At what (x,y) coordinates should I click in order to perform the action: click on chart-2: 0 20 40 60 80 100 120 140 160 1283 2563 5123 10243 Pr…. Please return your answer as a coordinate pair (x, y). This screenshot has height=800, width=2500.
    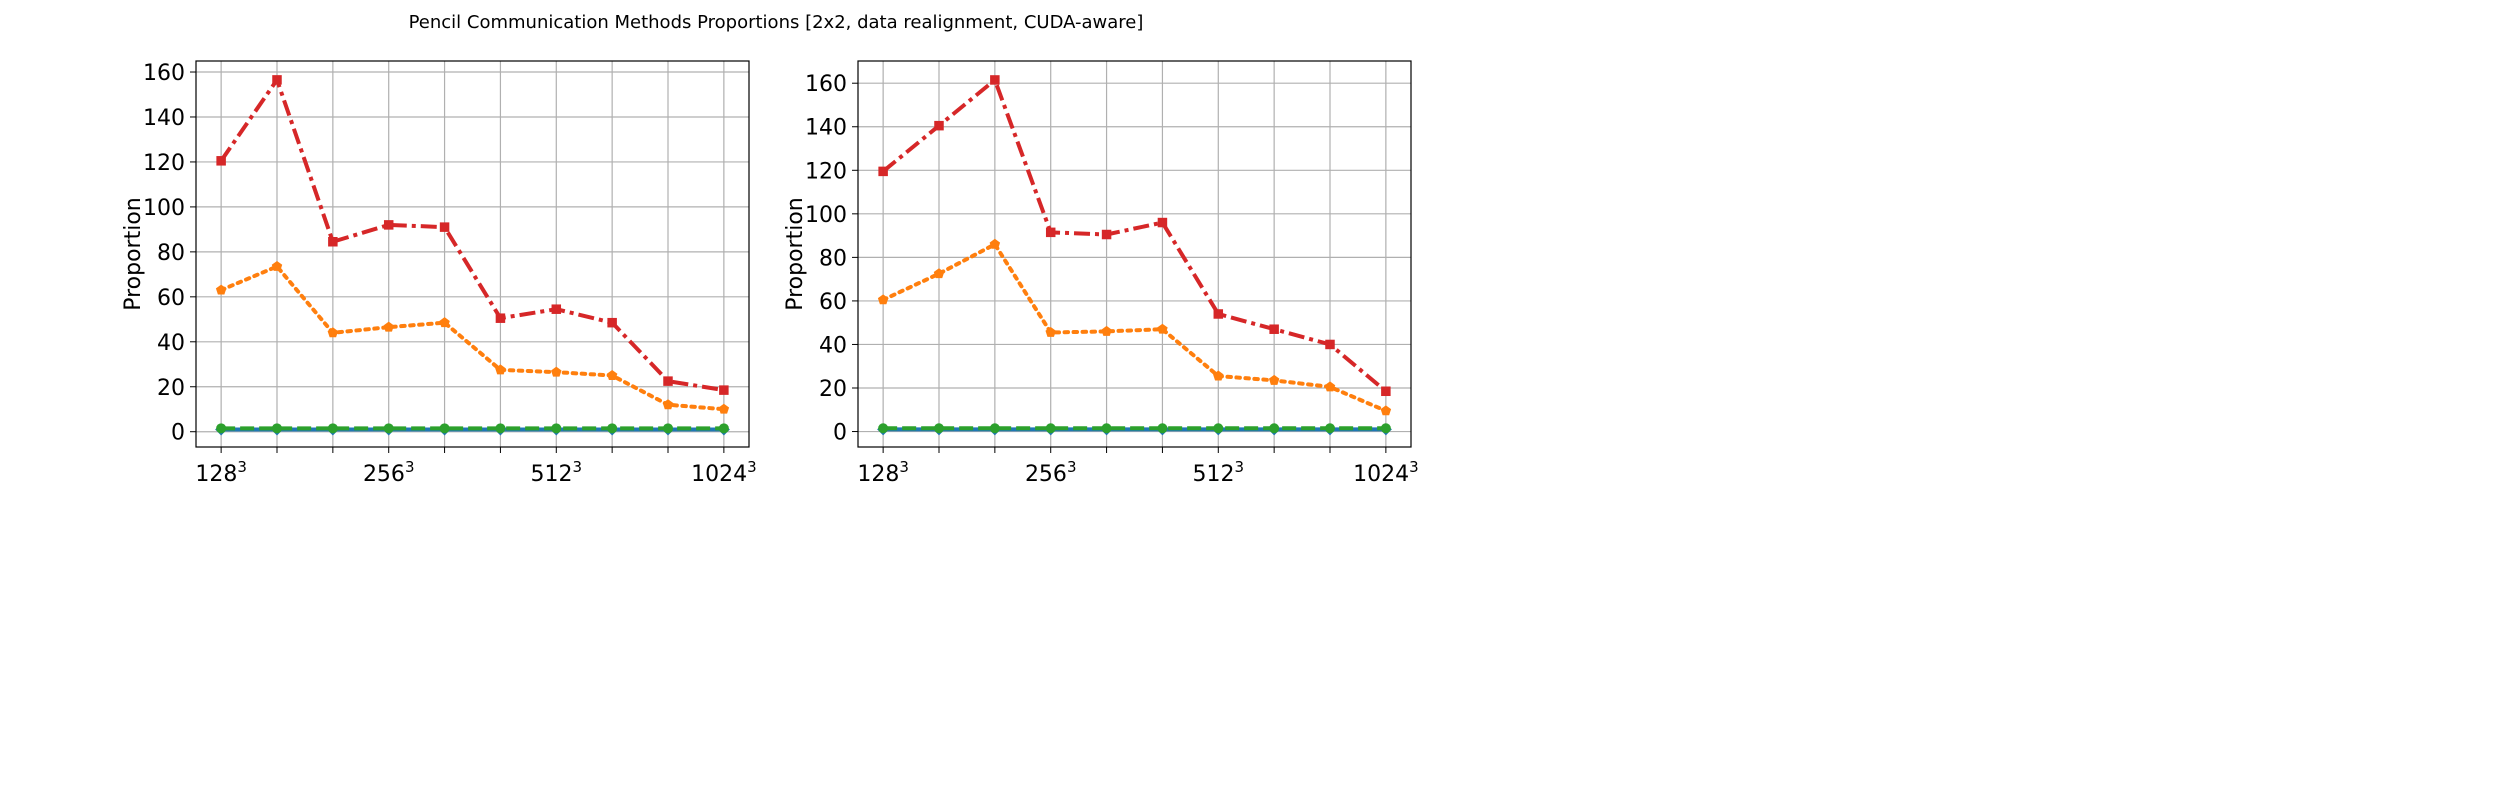
    Looking at the image, I should click on (1101, 273).